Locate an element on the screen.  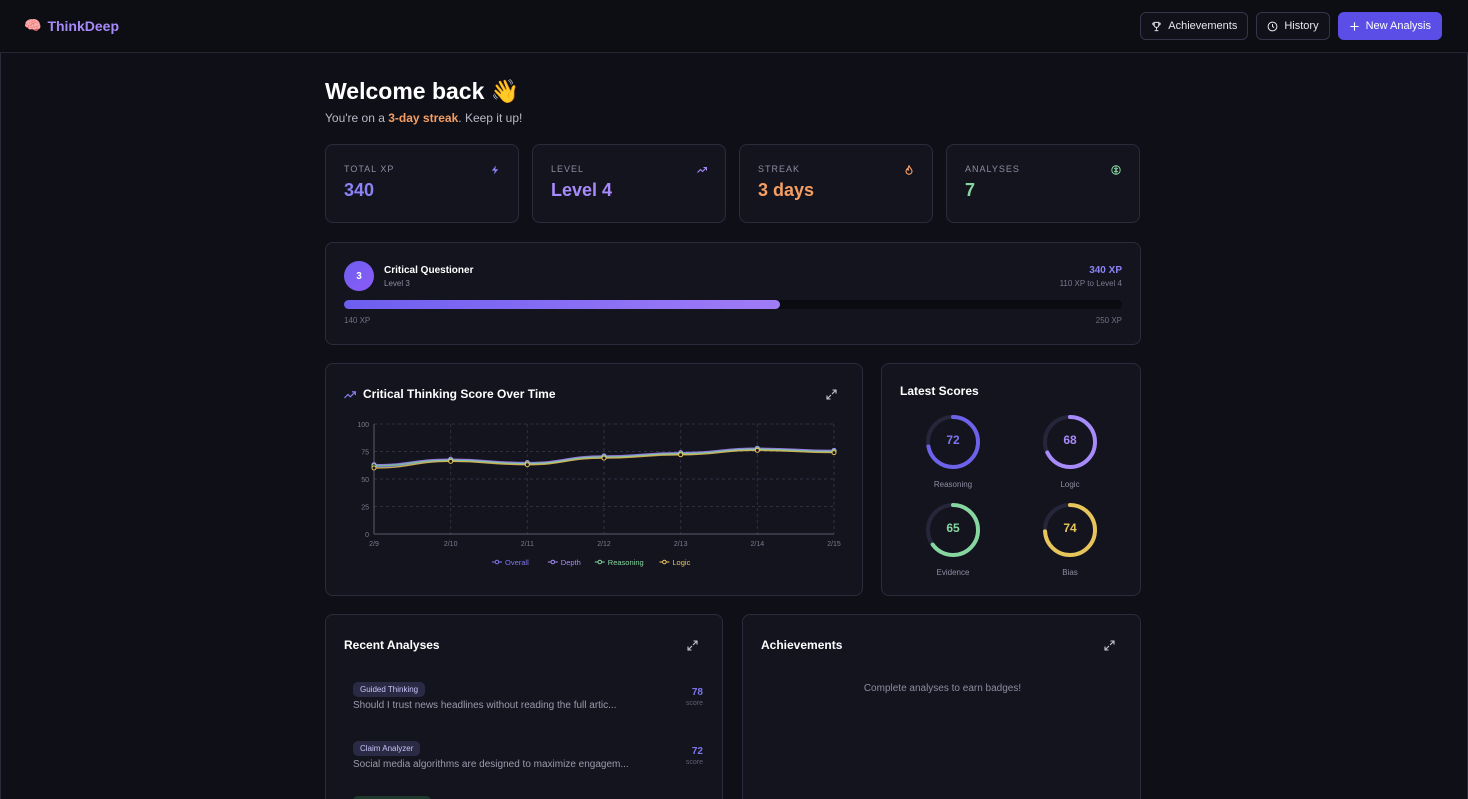
y-tick-label: 75 is located at coordinates (365, 453).